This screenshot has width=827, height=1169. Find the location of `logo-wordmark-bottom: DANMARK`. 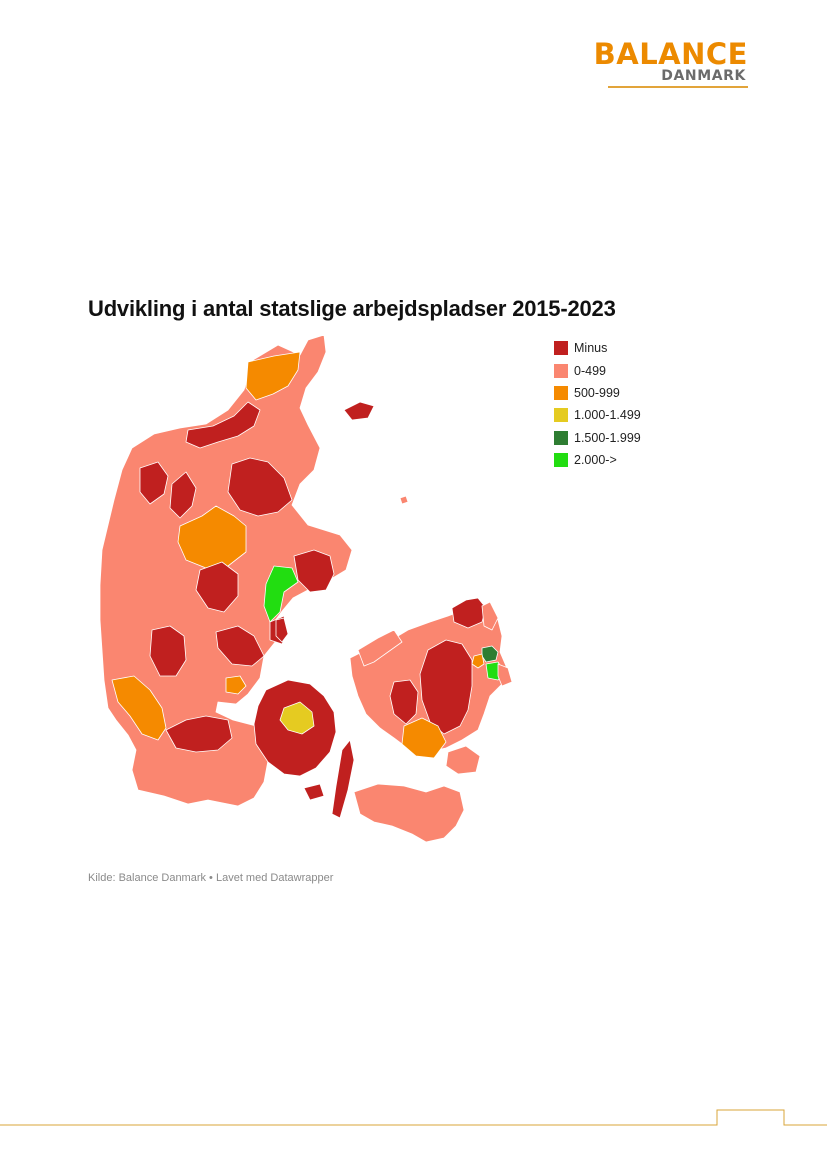

logo-wordmark-bottom: DANMARK is located at coordinates (703, 76).